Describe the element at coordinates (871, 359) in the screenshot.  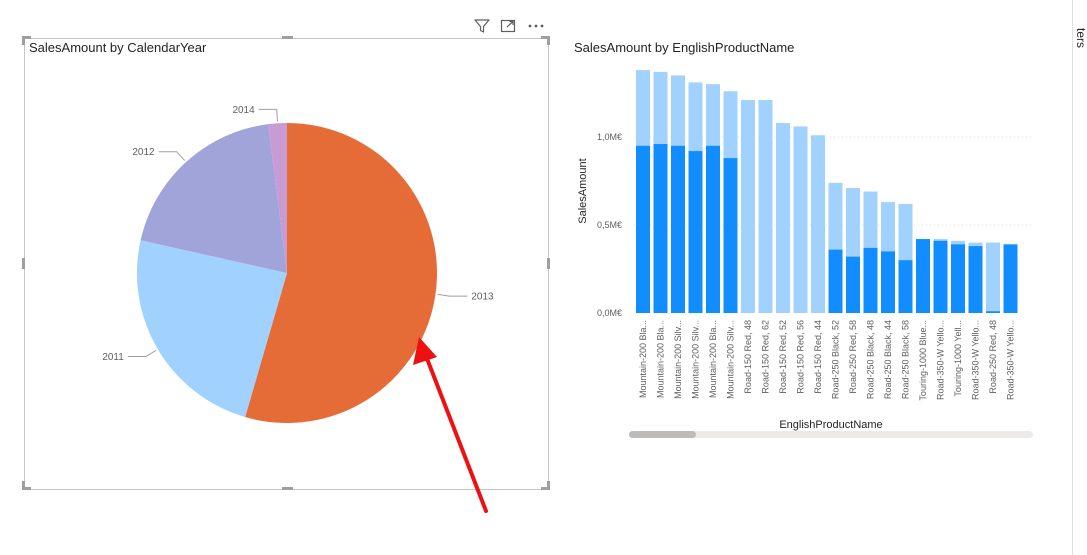
I see `x-tick-label: Road-250 Black, 48` at that location.